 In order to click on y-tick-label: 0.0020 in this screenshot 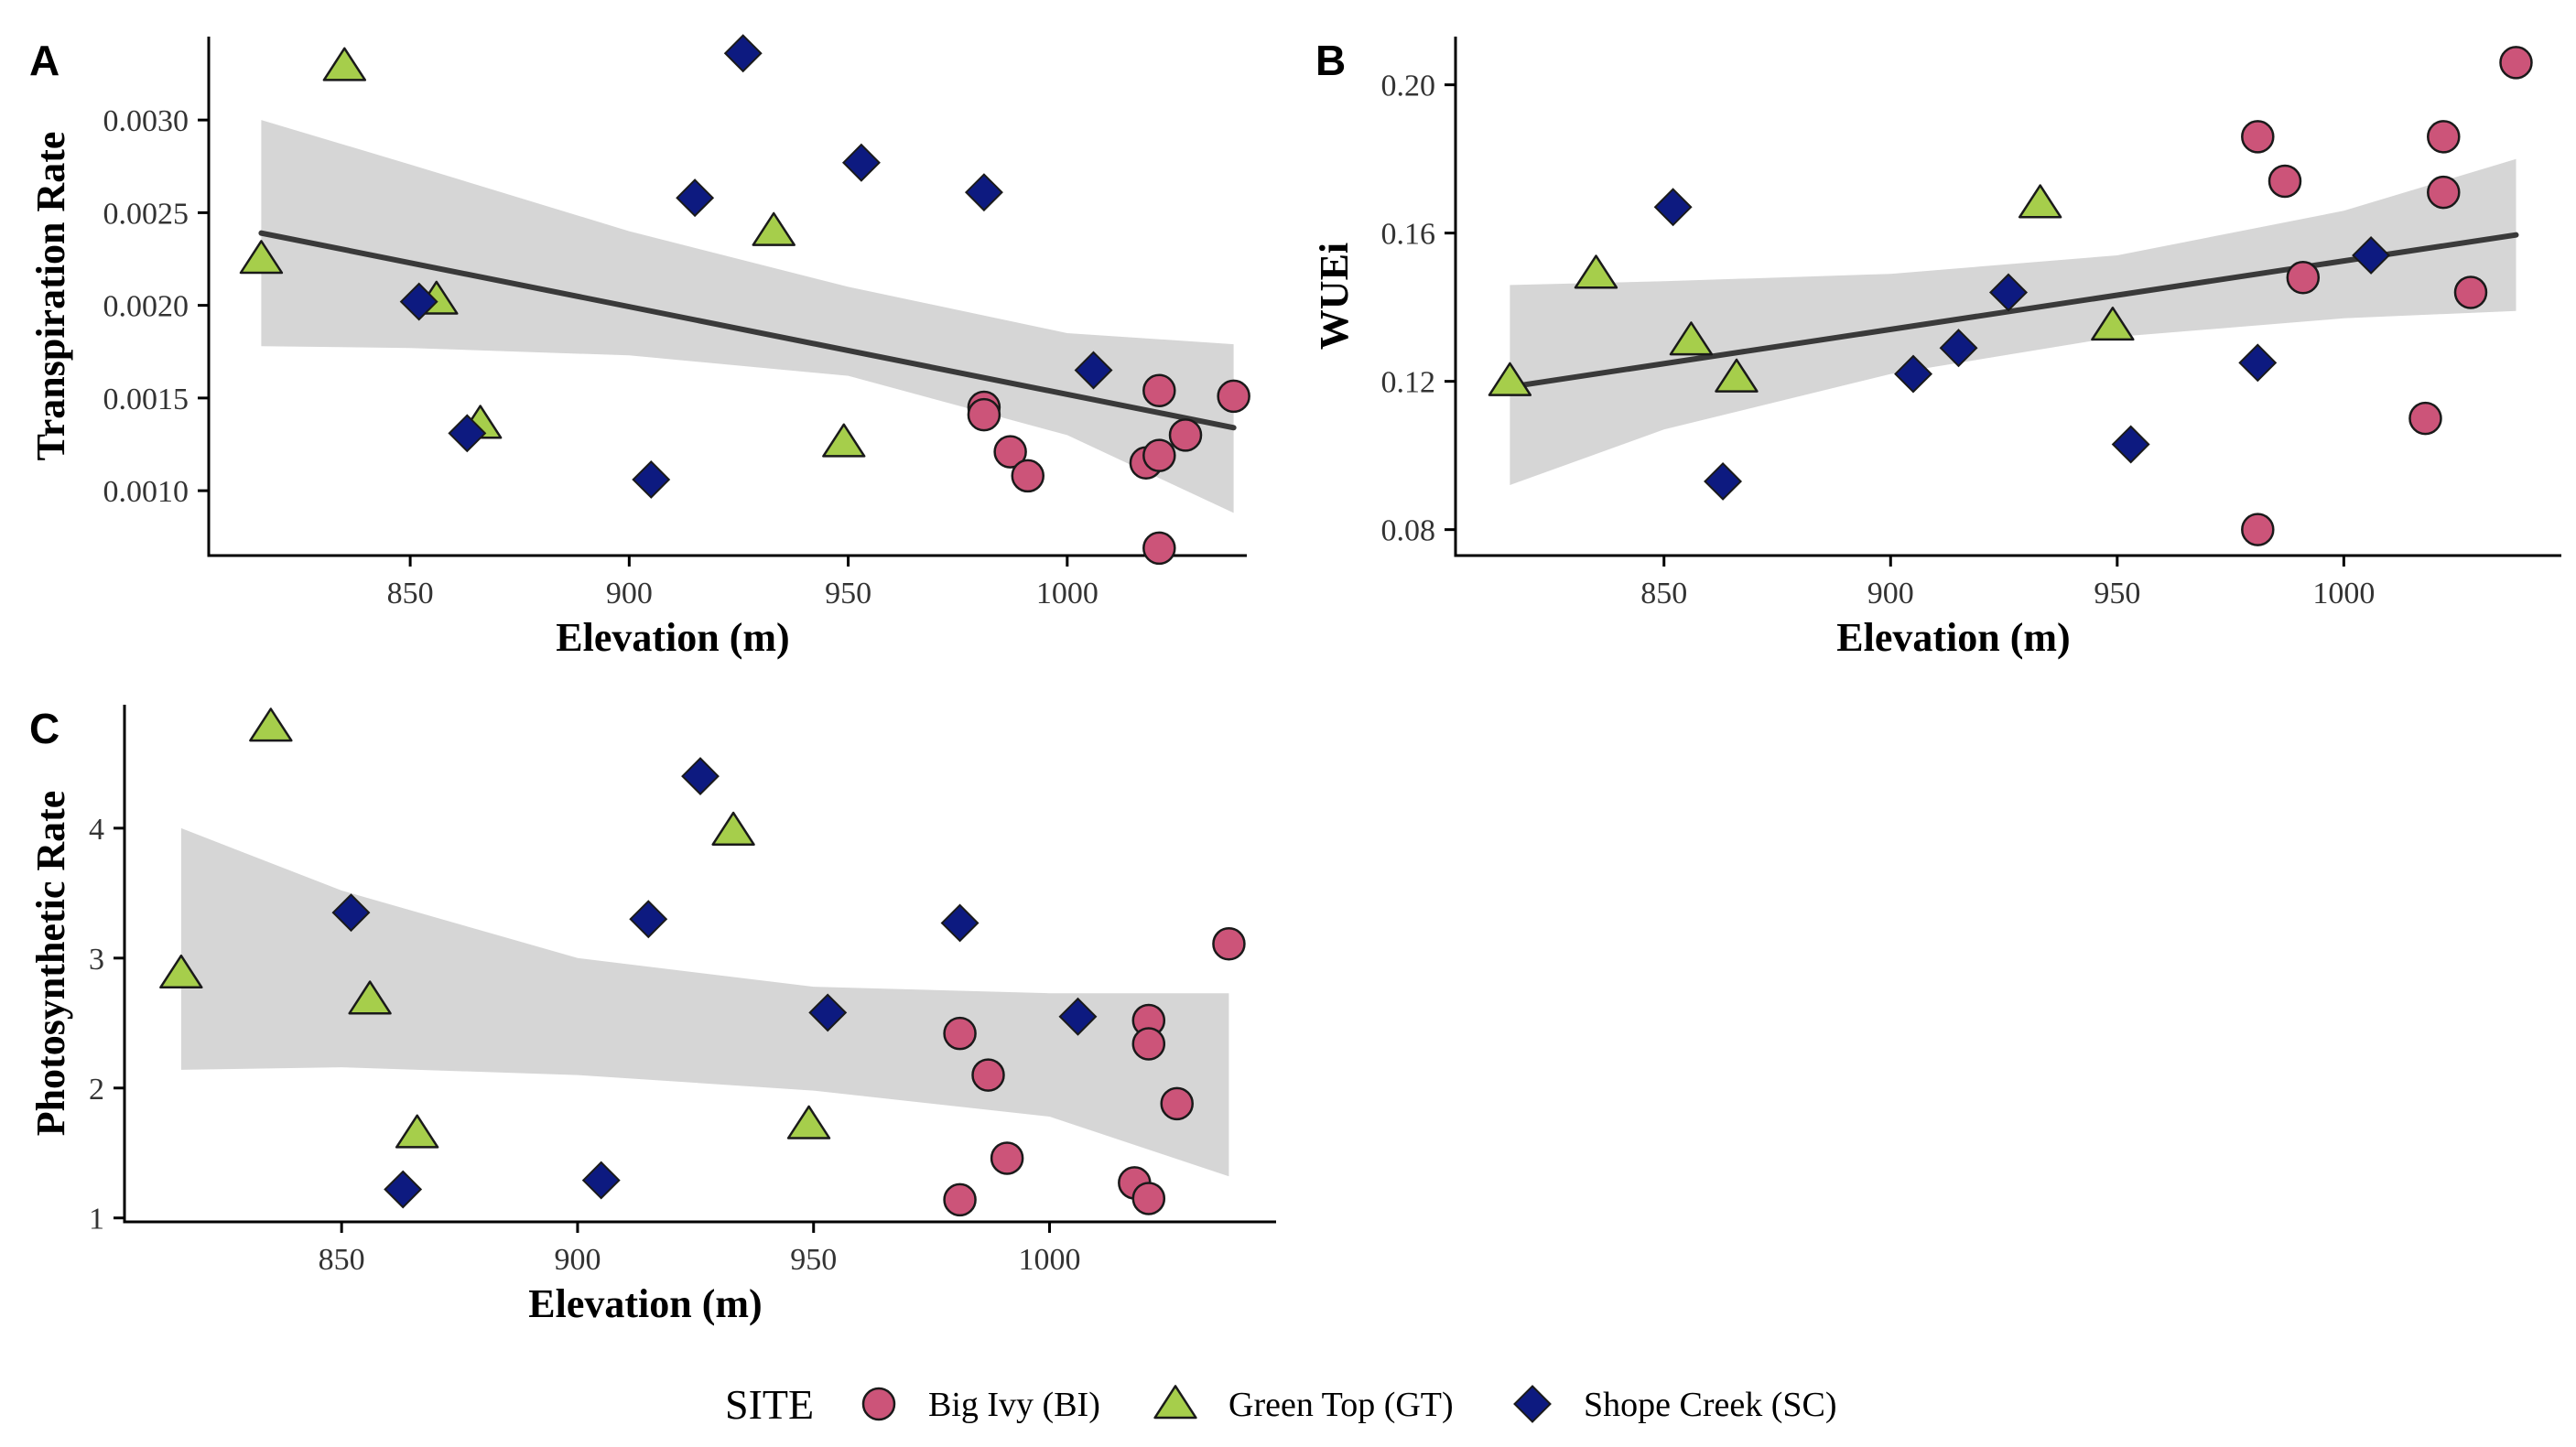, I will do `click(146, 307)`.